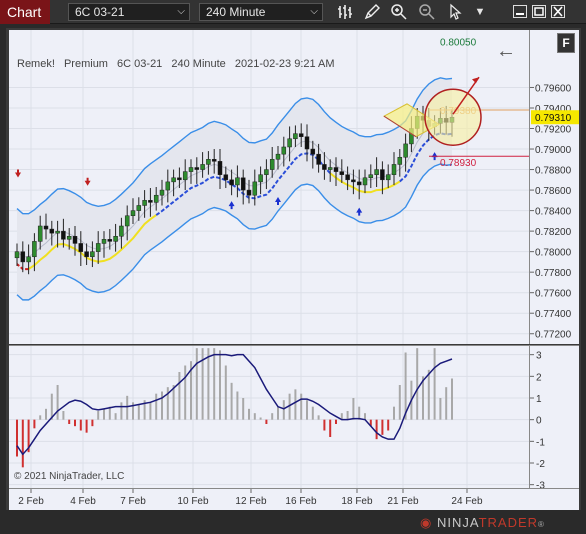  I want to click on price-tick-label: 0.78000, so click(553, 253).